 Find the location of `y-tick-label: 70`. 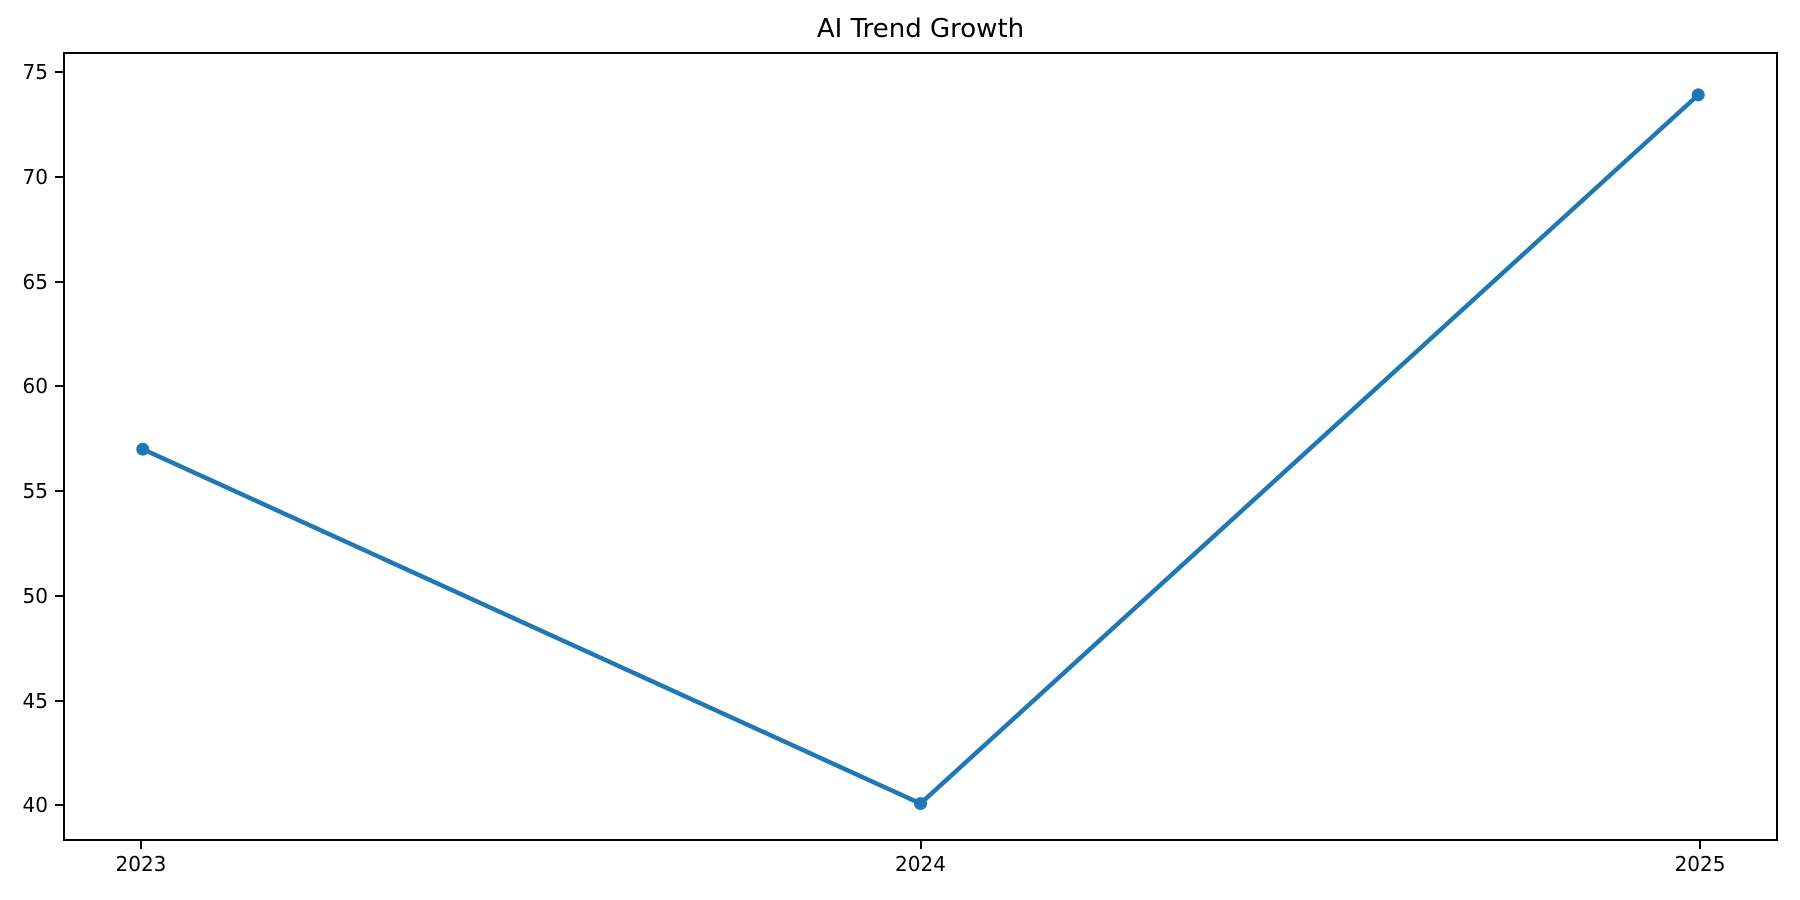

y-tick-label: 70 is located at coordinates (35, 176).